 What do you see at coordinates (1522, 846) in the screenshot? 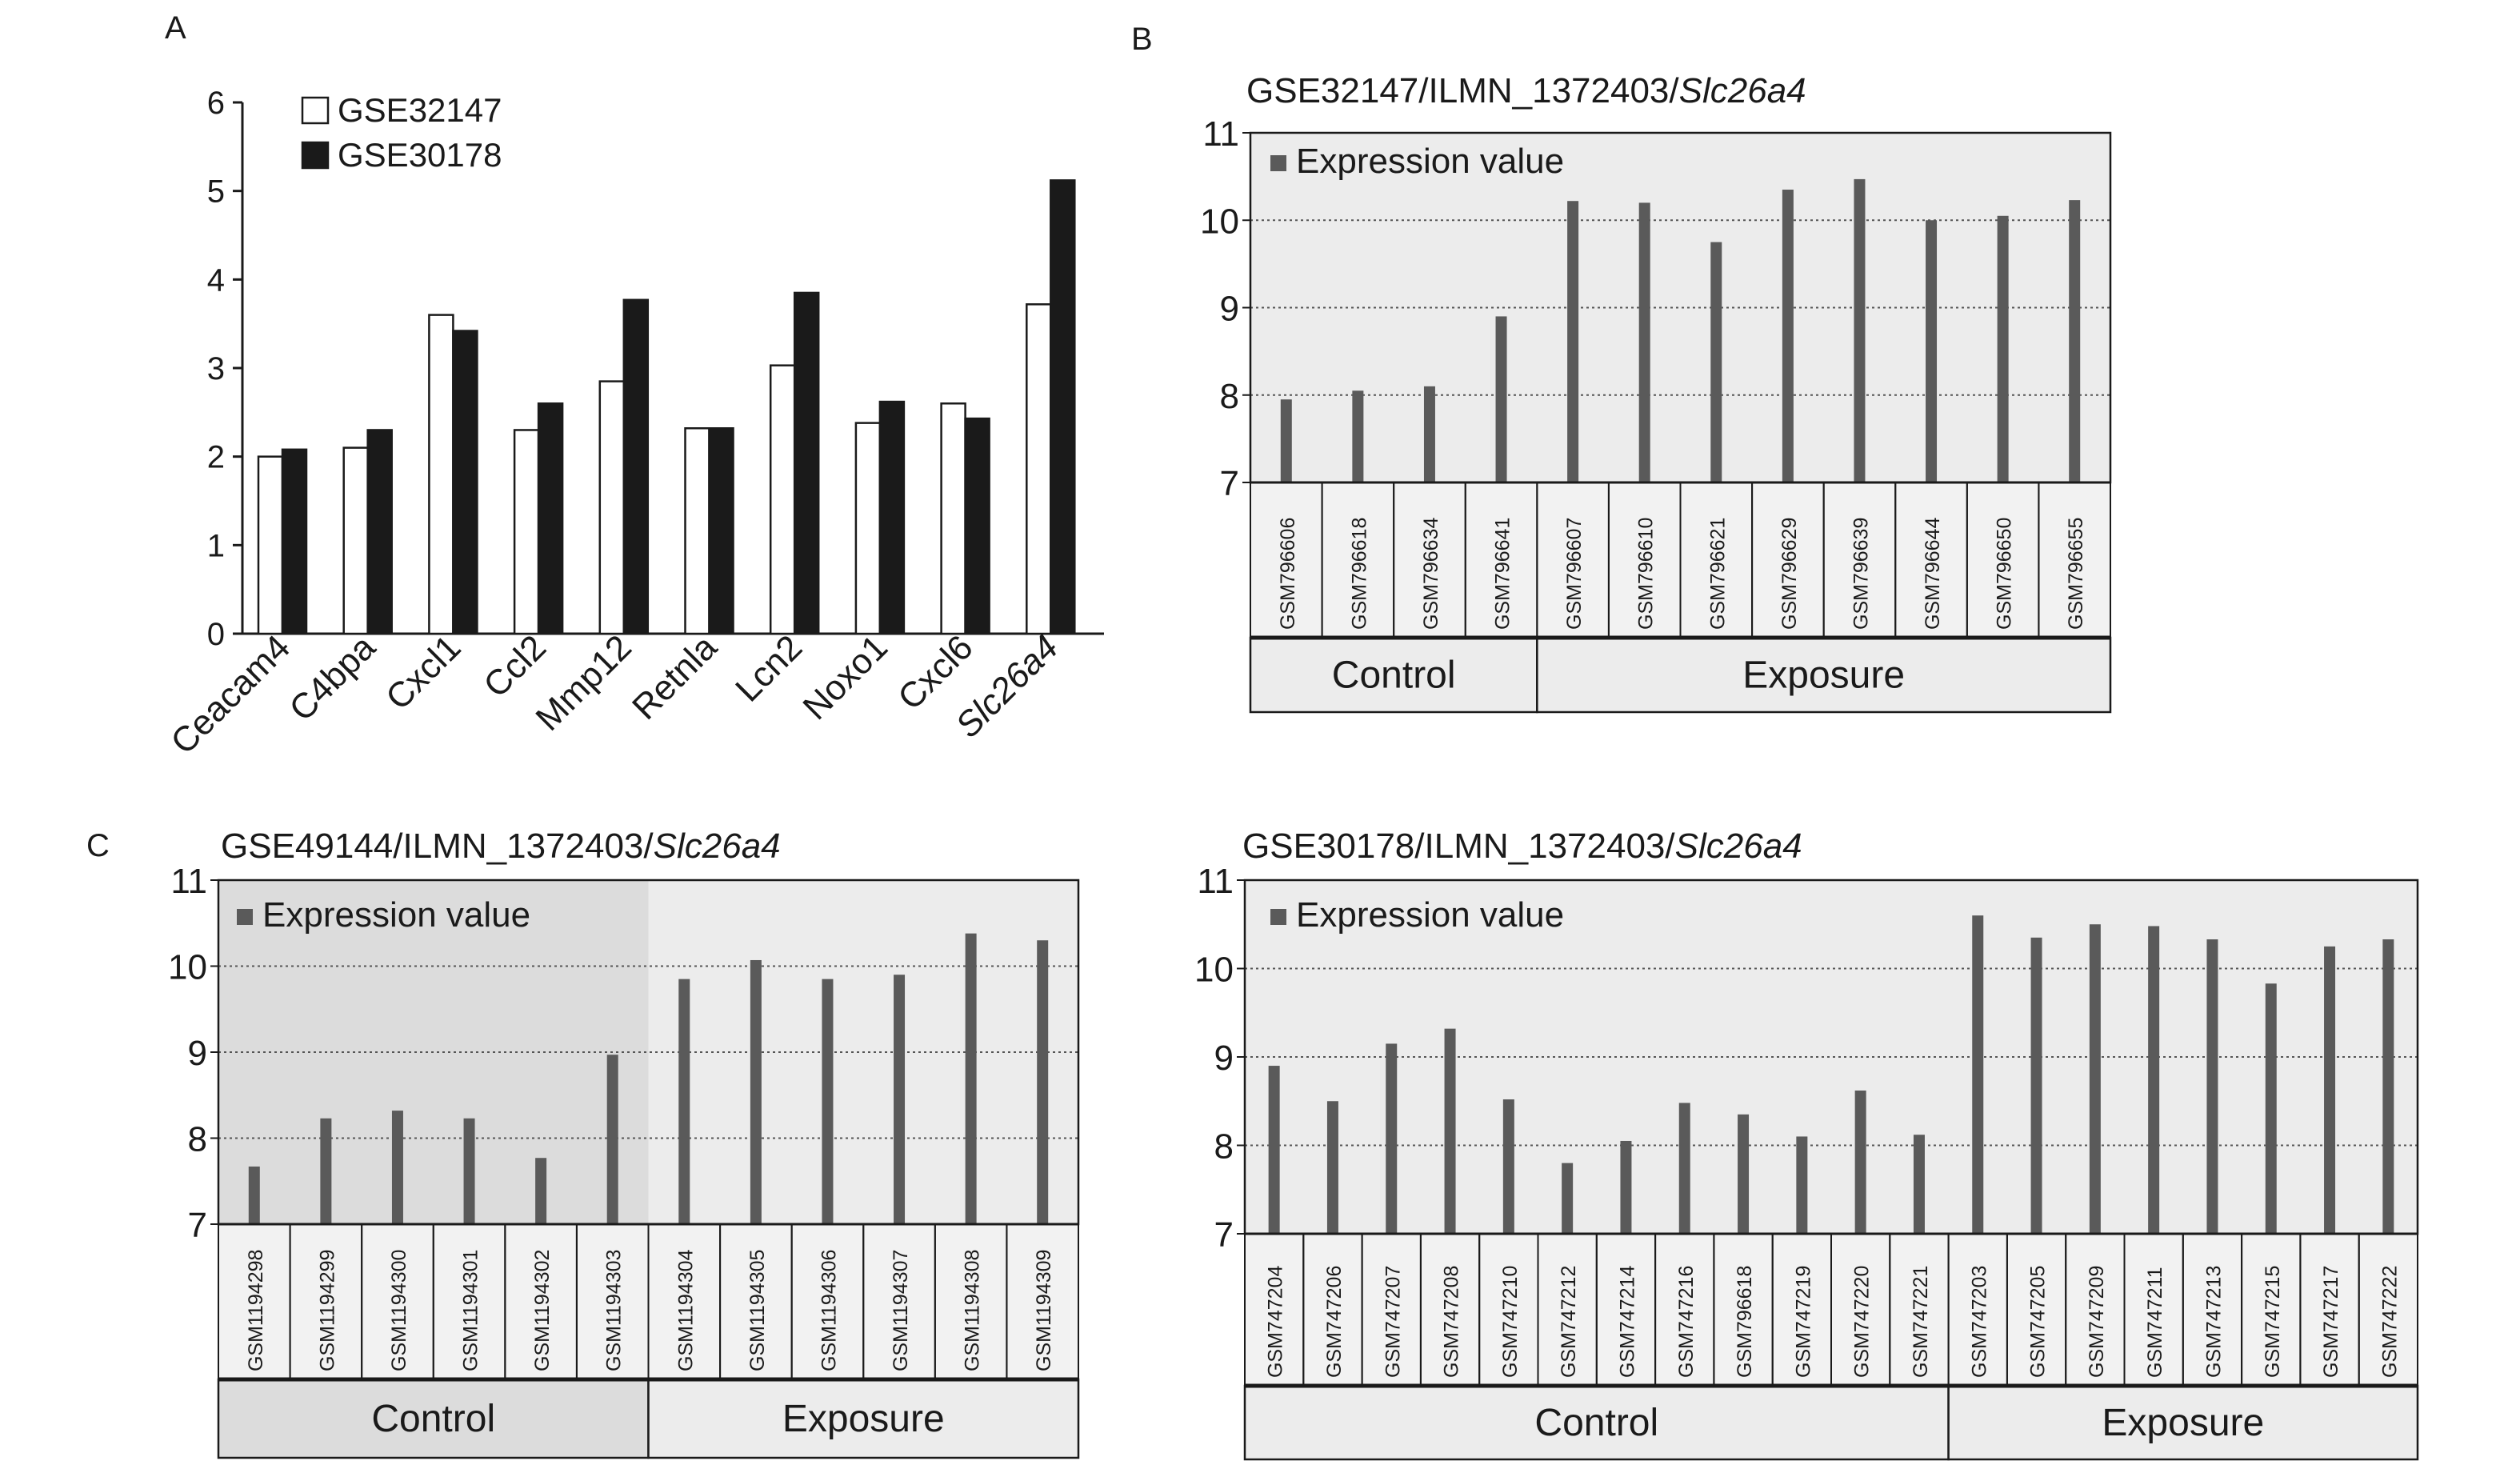
I see `chart-title: GSE30178/ILMN_1372403/Slc26a4` at bounding box center [1522, 846].